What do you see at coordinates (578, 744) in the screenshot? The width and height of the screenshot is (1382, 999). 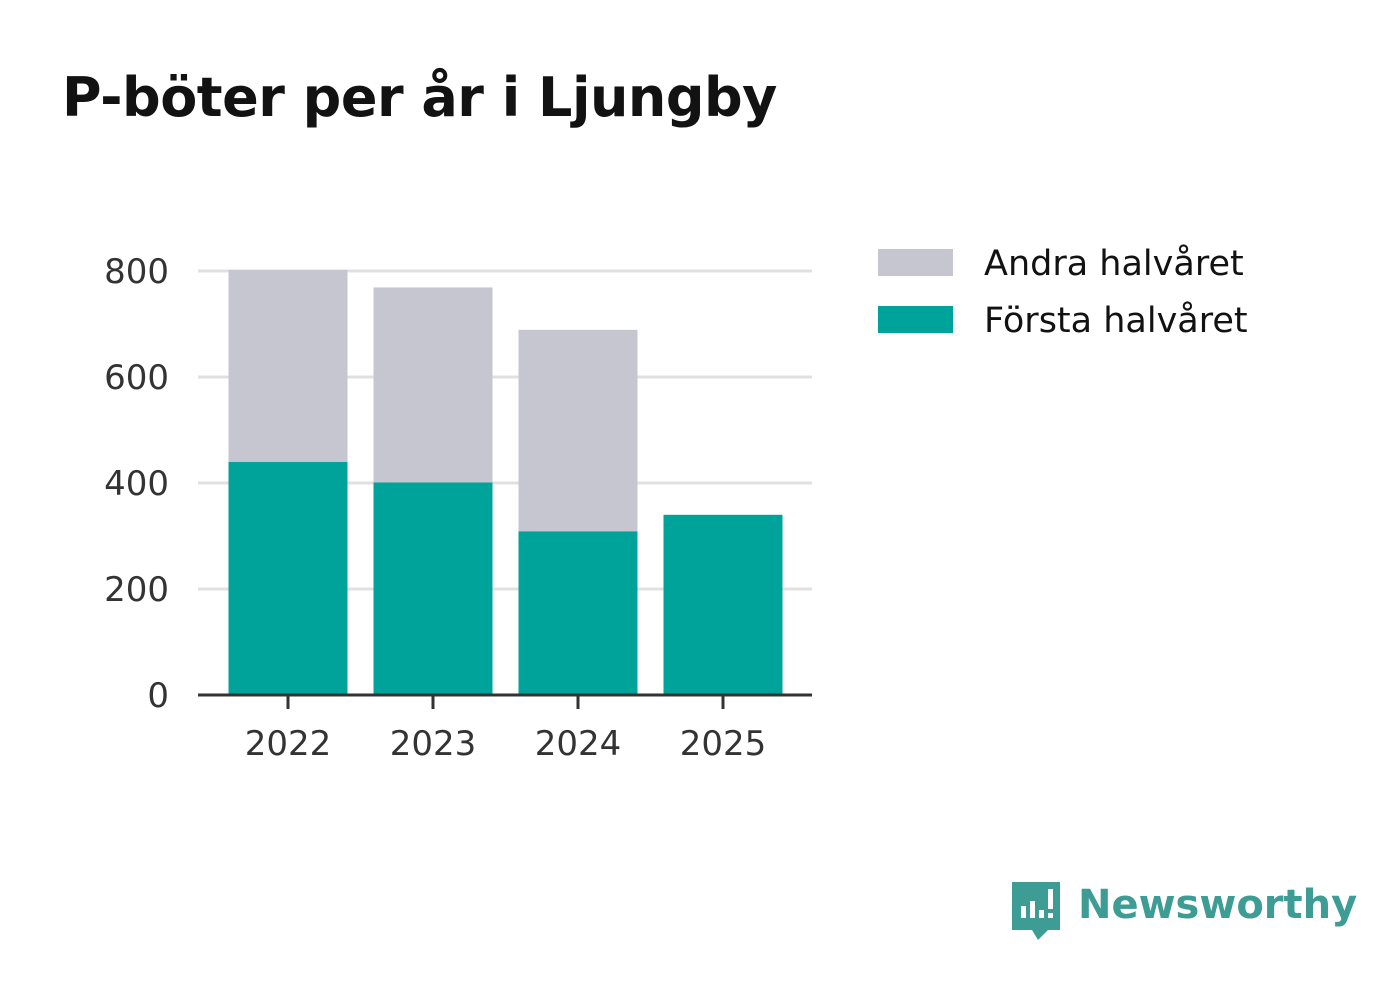 I see `x-tick-label: 2024` at bounding box center [578, 744].